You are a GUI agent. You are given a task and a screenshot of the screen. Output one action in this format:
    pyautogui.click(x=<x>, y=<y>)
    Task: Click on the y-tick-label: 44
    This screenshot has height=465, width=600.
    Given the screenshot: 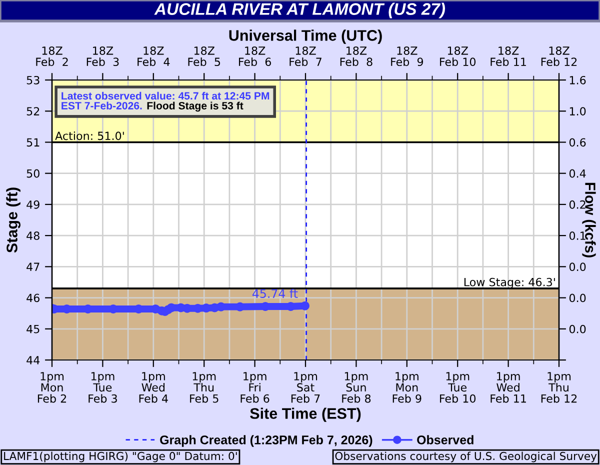 What is the action you would take?
    pyautogui.click(x=33, y=360)
    